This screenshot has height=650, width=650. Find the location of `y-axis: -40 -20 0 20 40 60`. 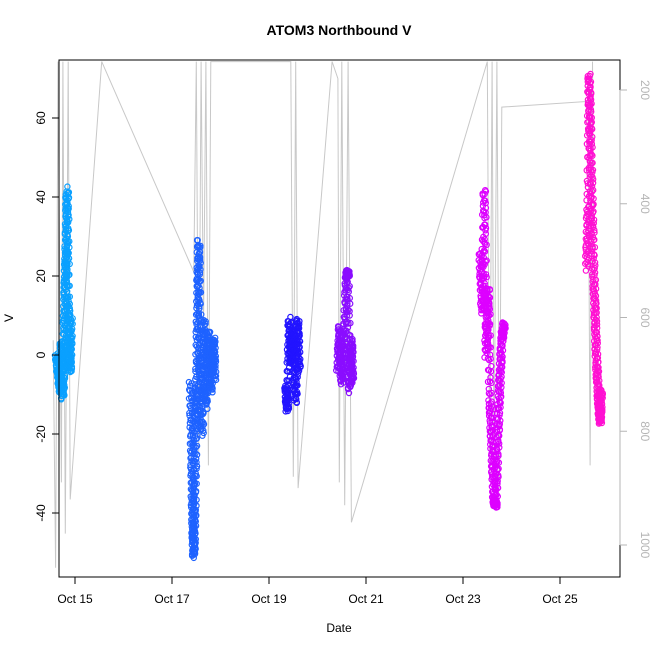

y-axis: -40 -20 0 20 40 60 is located at coordinates (47, 316).